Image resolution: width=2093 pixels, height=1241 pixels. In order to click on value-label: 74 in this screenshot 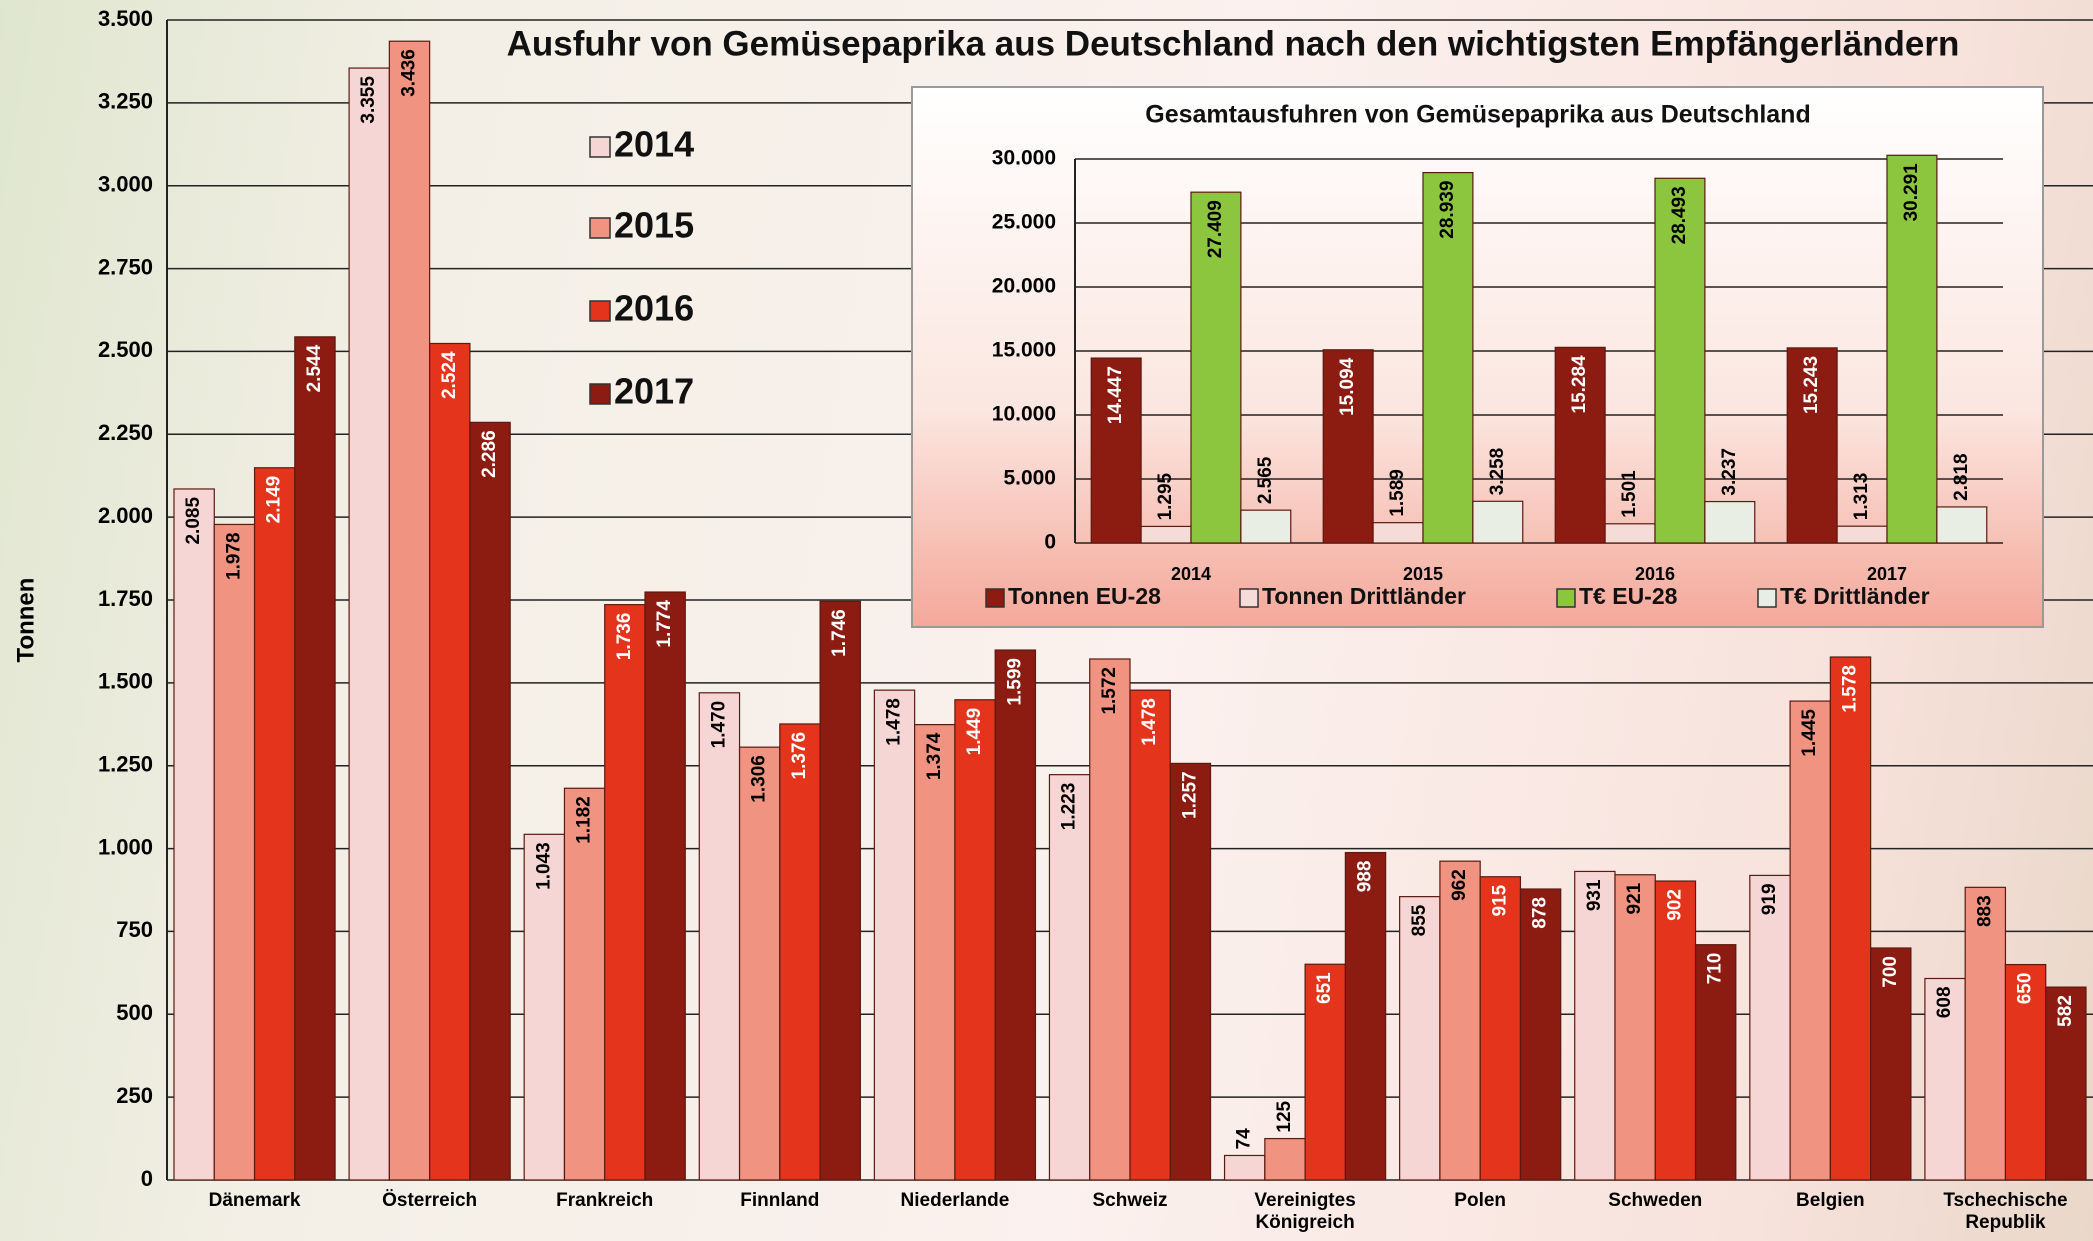, I will do `click(1244, 1139)`.